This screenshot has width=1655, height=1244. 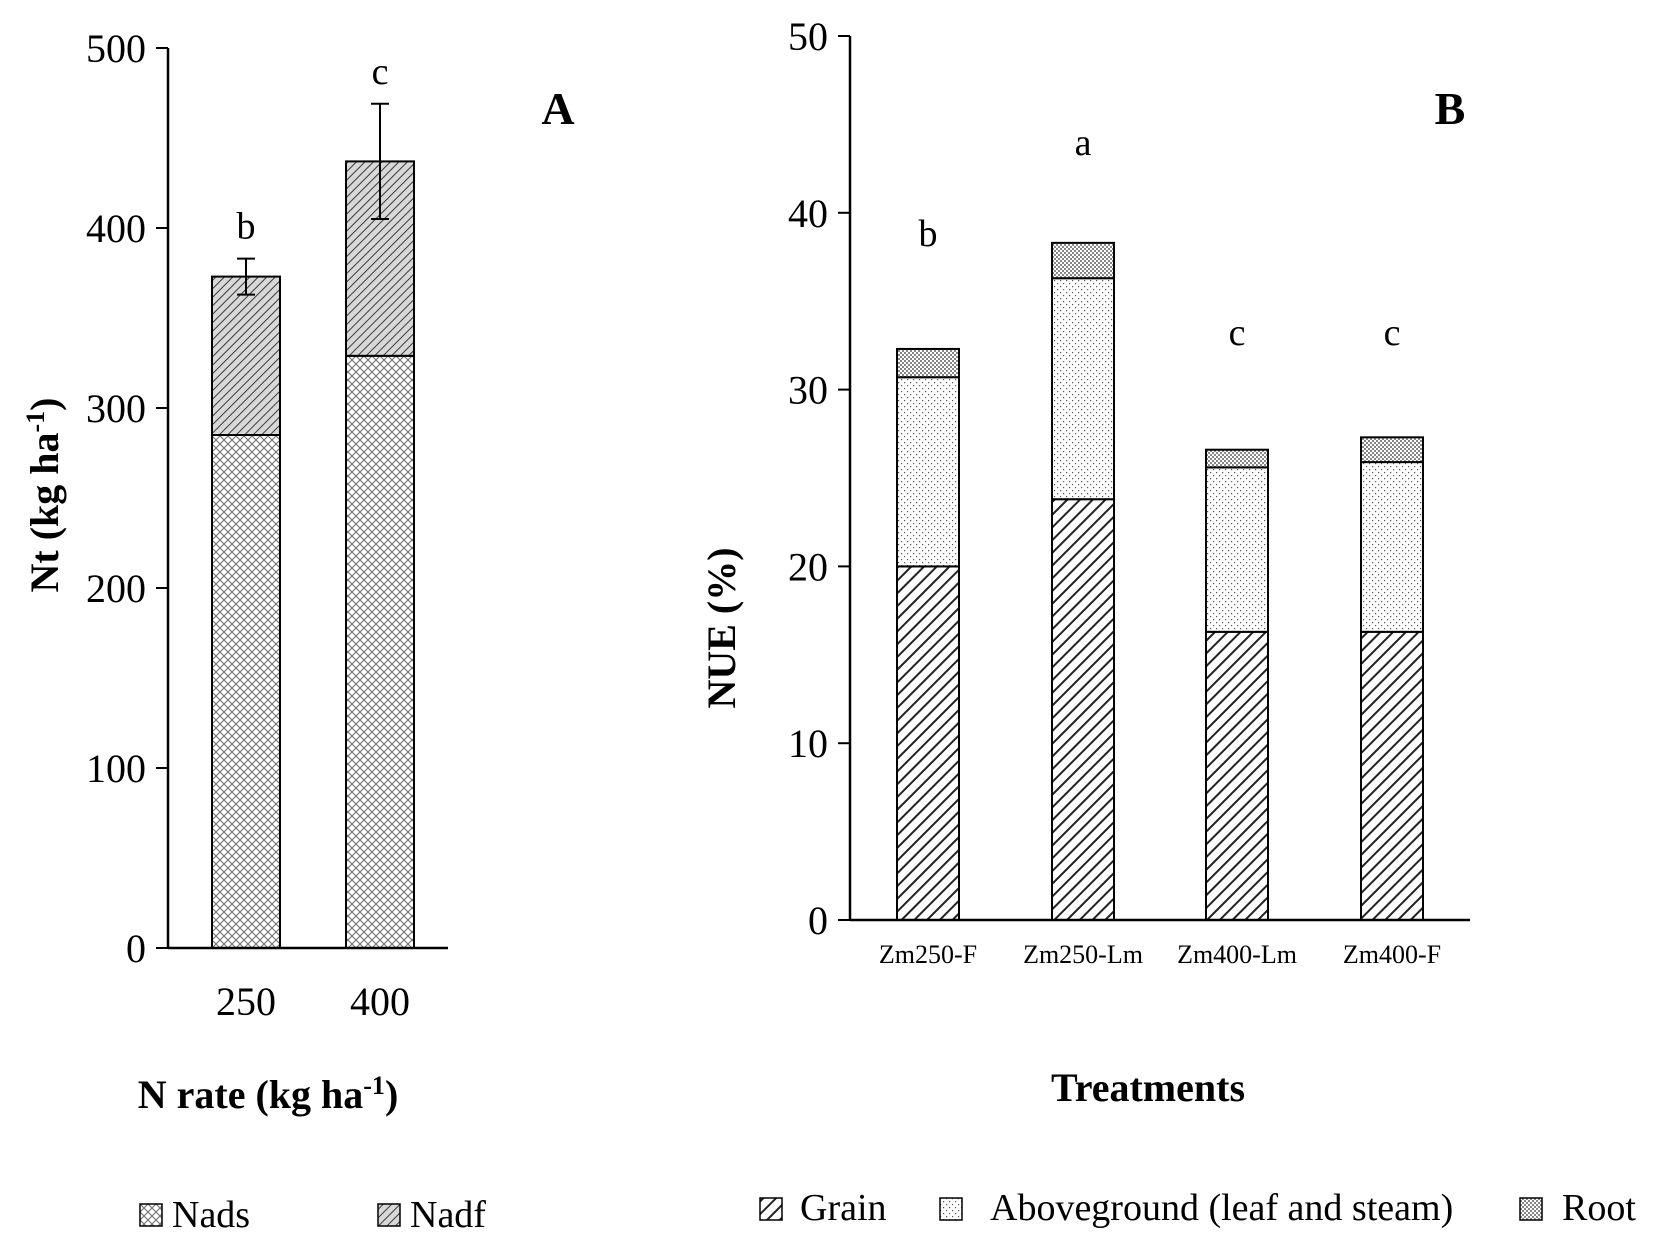 I want to click on x-tick-label-zm400-lm: Zm400-Lm, so click(x=1237, y=954).